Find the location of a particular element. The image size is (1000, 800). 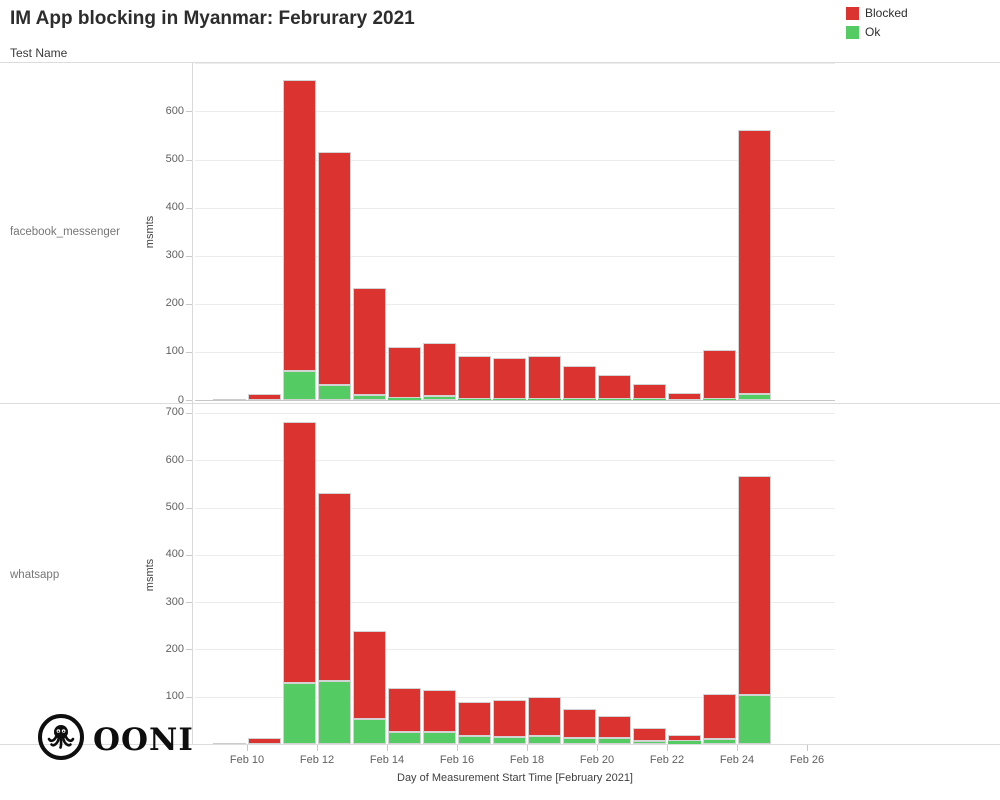

x-tick-label: Feb 18 is located at coordinates (527, 760).